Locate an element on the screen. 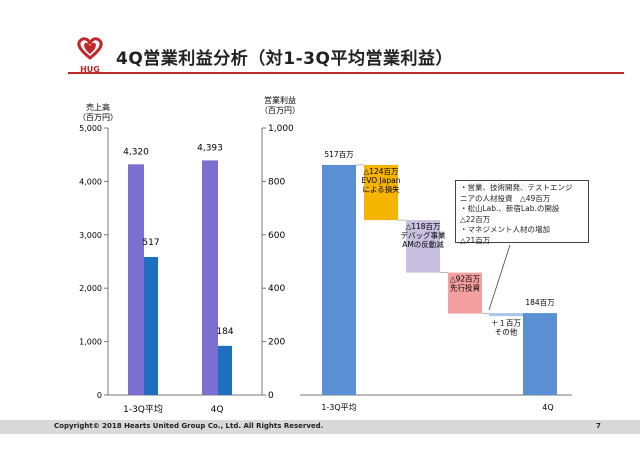 This screenshot has width=640, height=452. page-number: 7 is located at coordinates (598, 426).